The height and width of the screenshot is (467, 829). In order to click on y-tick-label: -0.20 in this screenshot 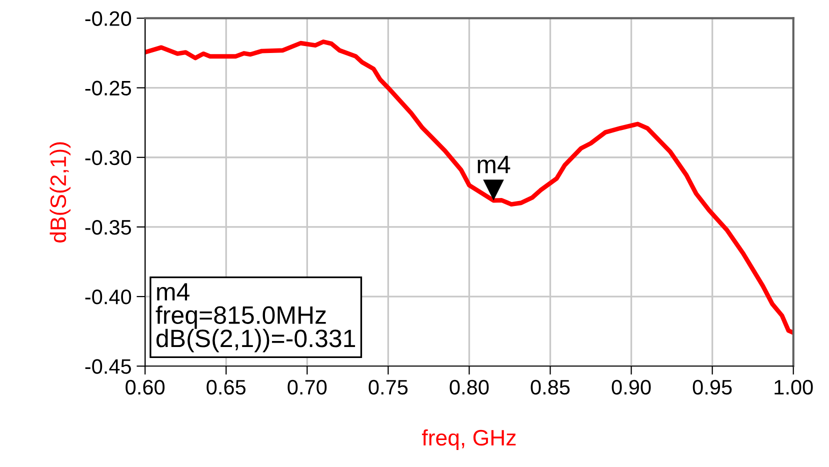, I will do `click(108, 18)`.